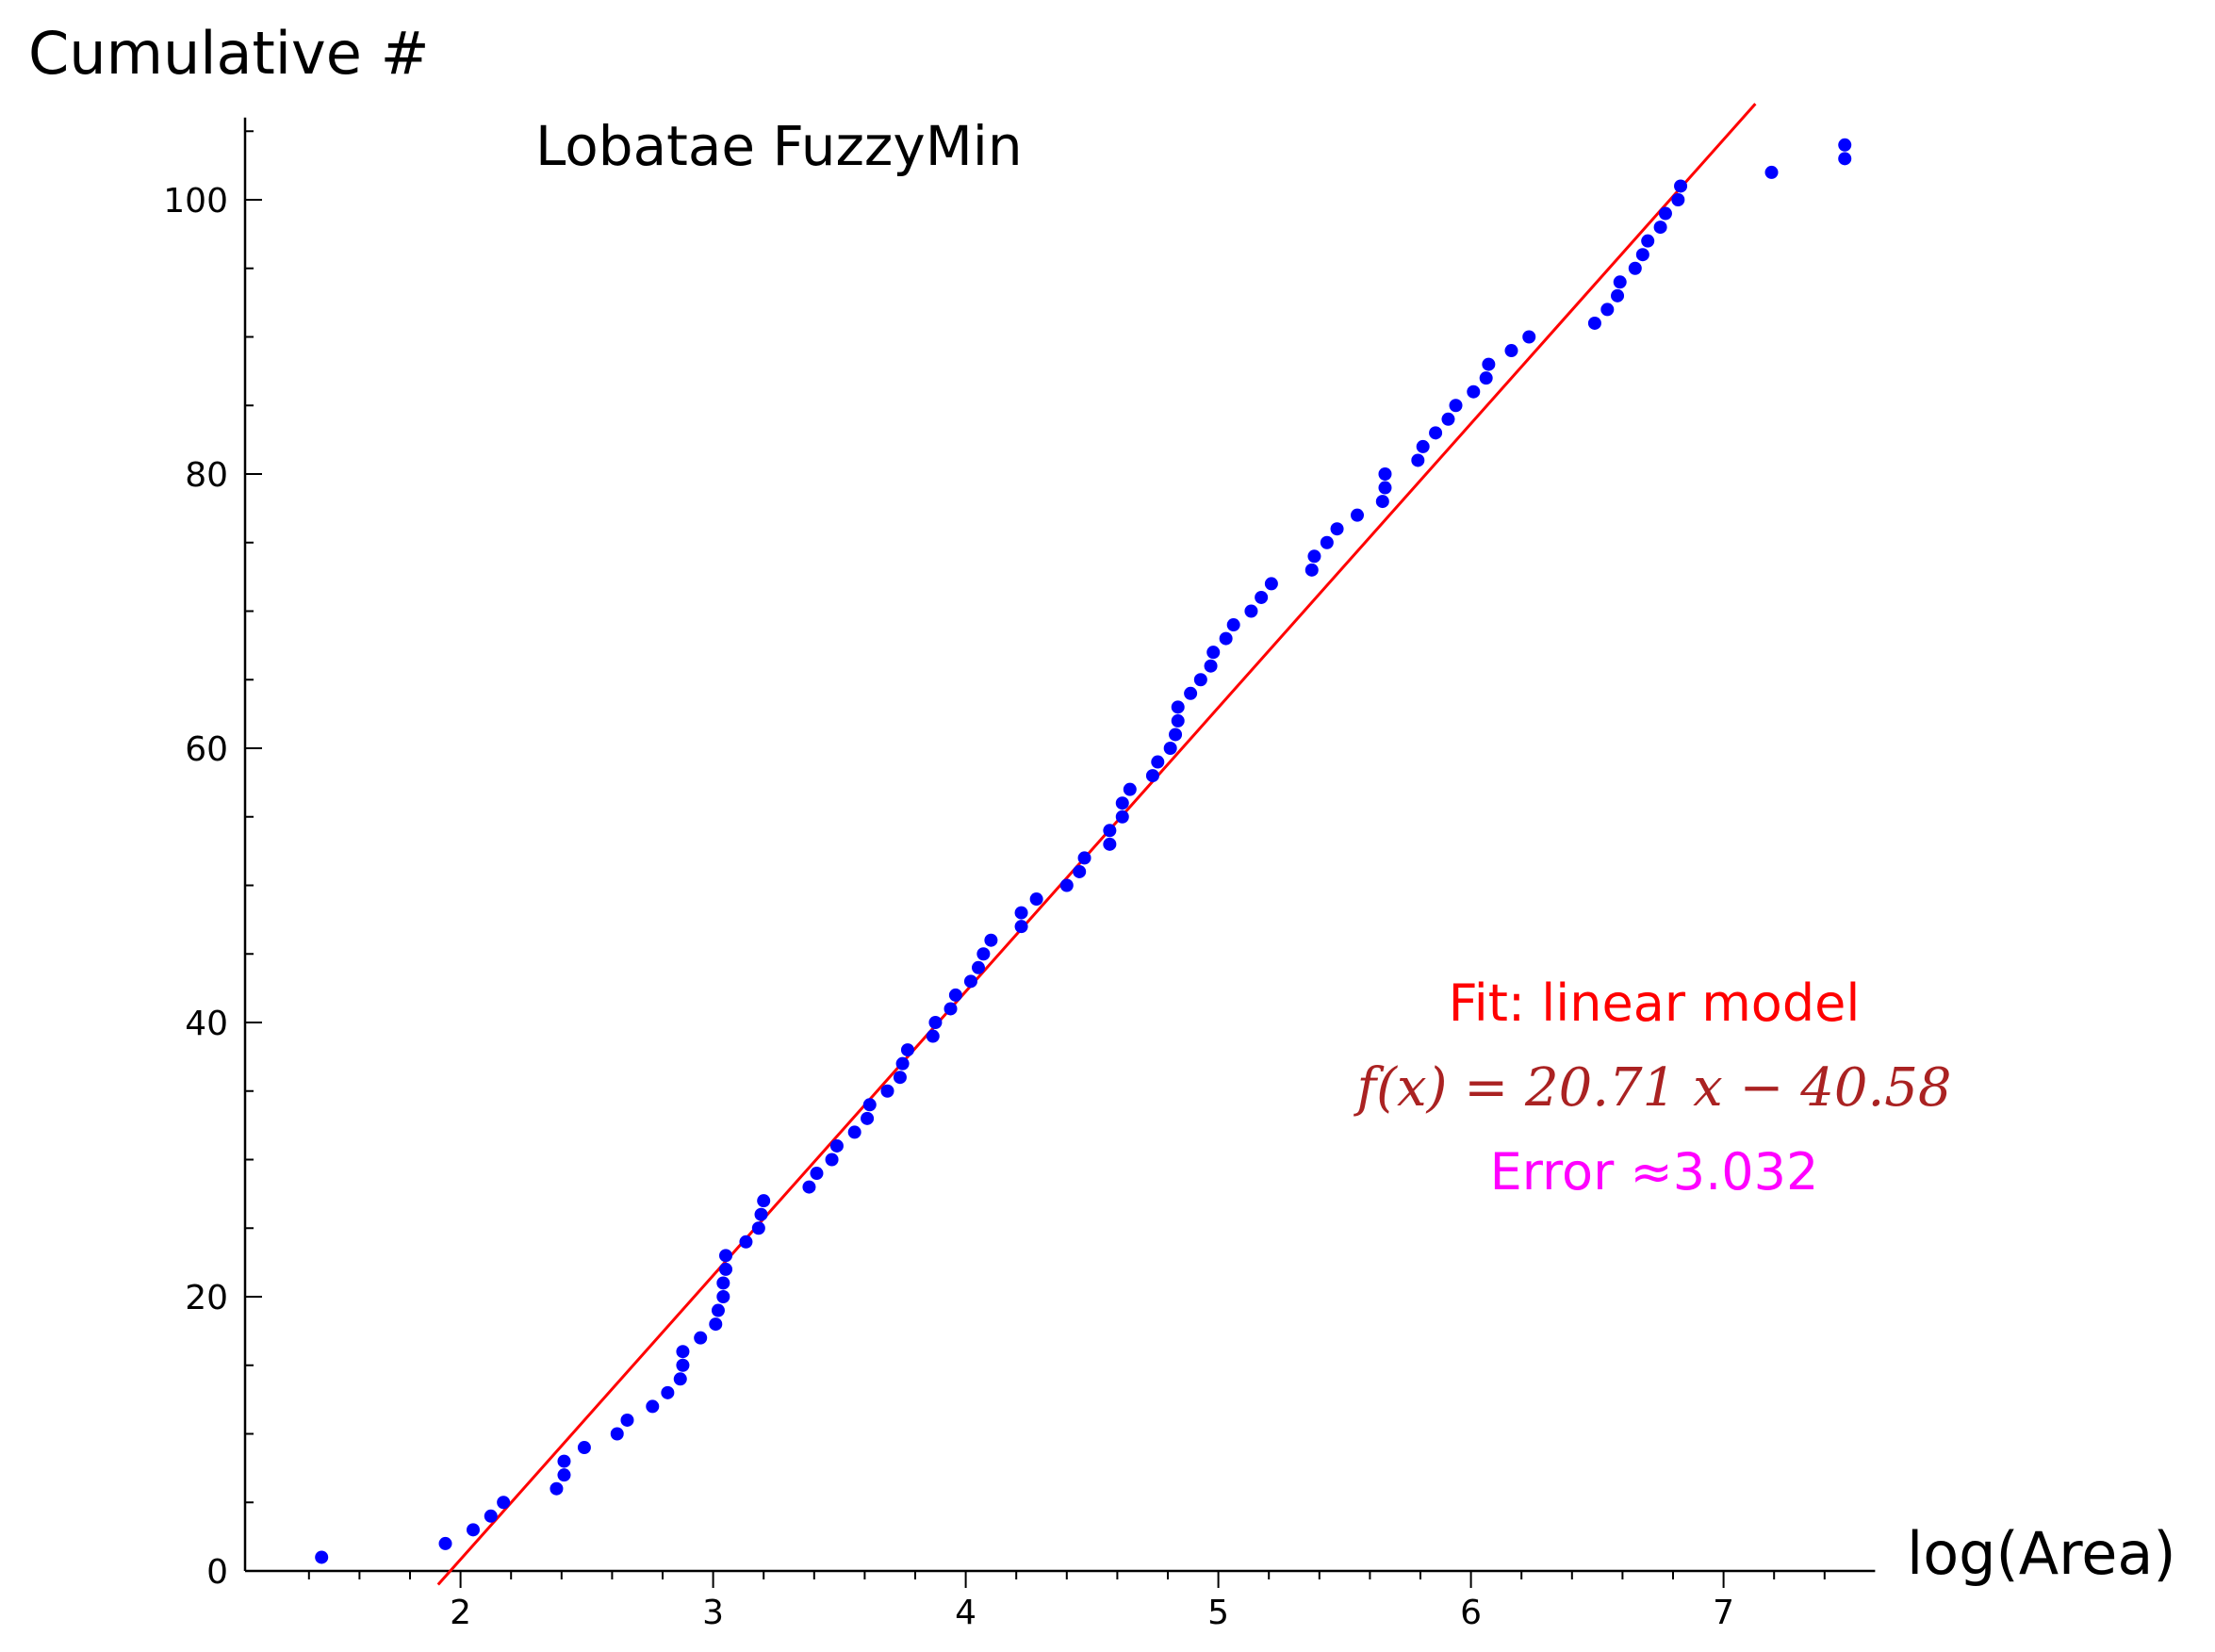 The image size is (2215, 1652). Describe the element at coordinates (1655, 1003) in the screenshot. I see `fit-label: Fit: linear model` at that location.